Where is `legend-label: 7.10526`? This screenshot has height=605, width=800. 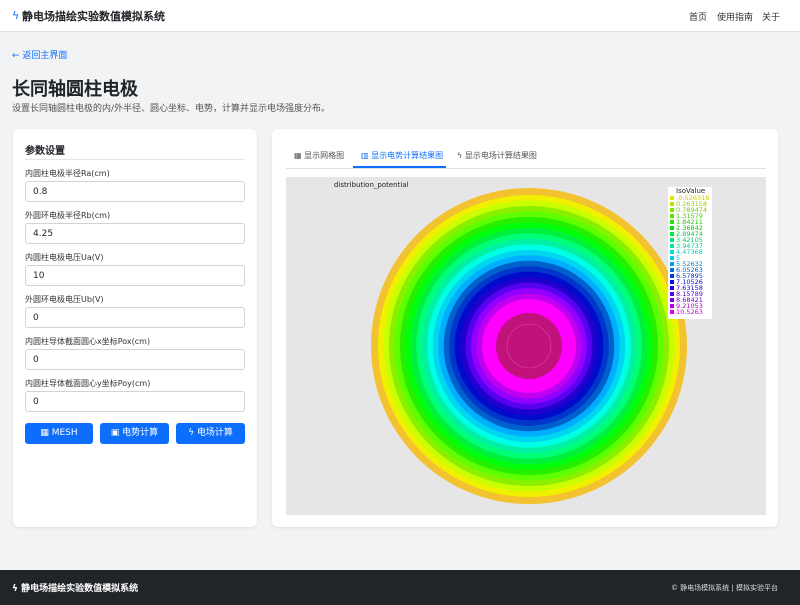 legend-label: 7.10526 is located at coordinates (689, 282).